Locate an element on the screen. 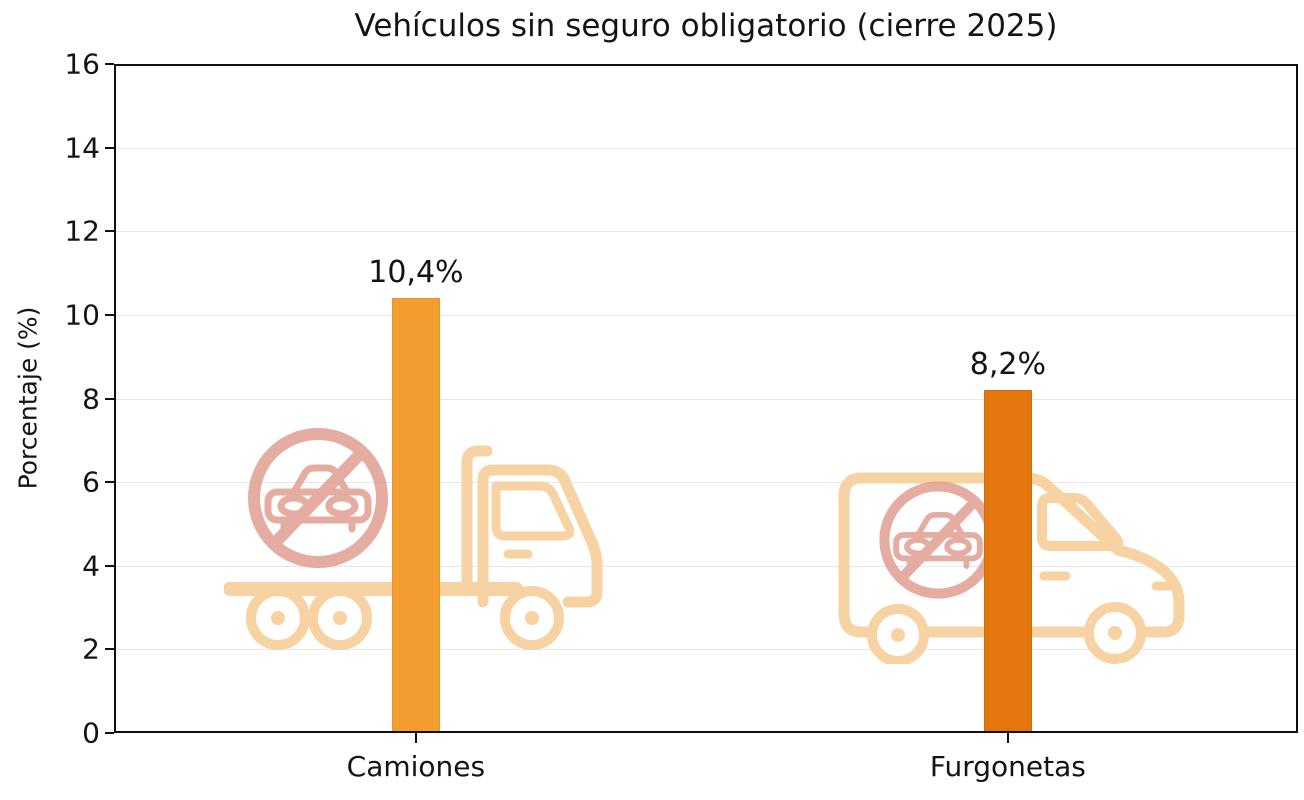  y-tick-label: 16 is located at coordinates (82, 64).